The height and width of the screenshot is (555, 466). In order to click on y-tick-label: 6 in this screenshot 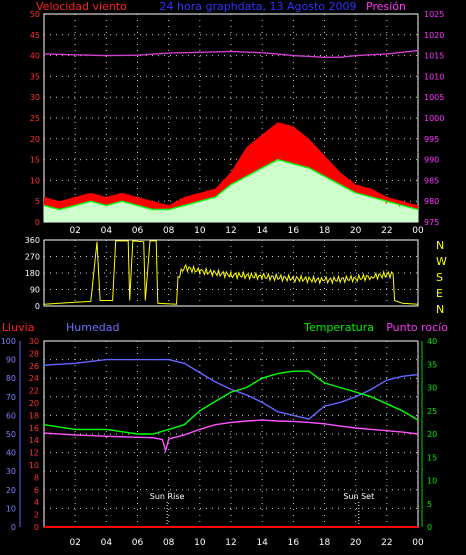, I will do `click(36, 490)`.